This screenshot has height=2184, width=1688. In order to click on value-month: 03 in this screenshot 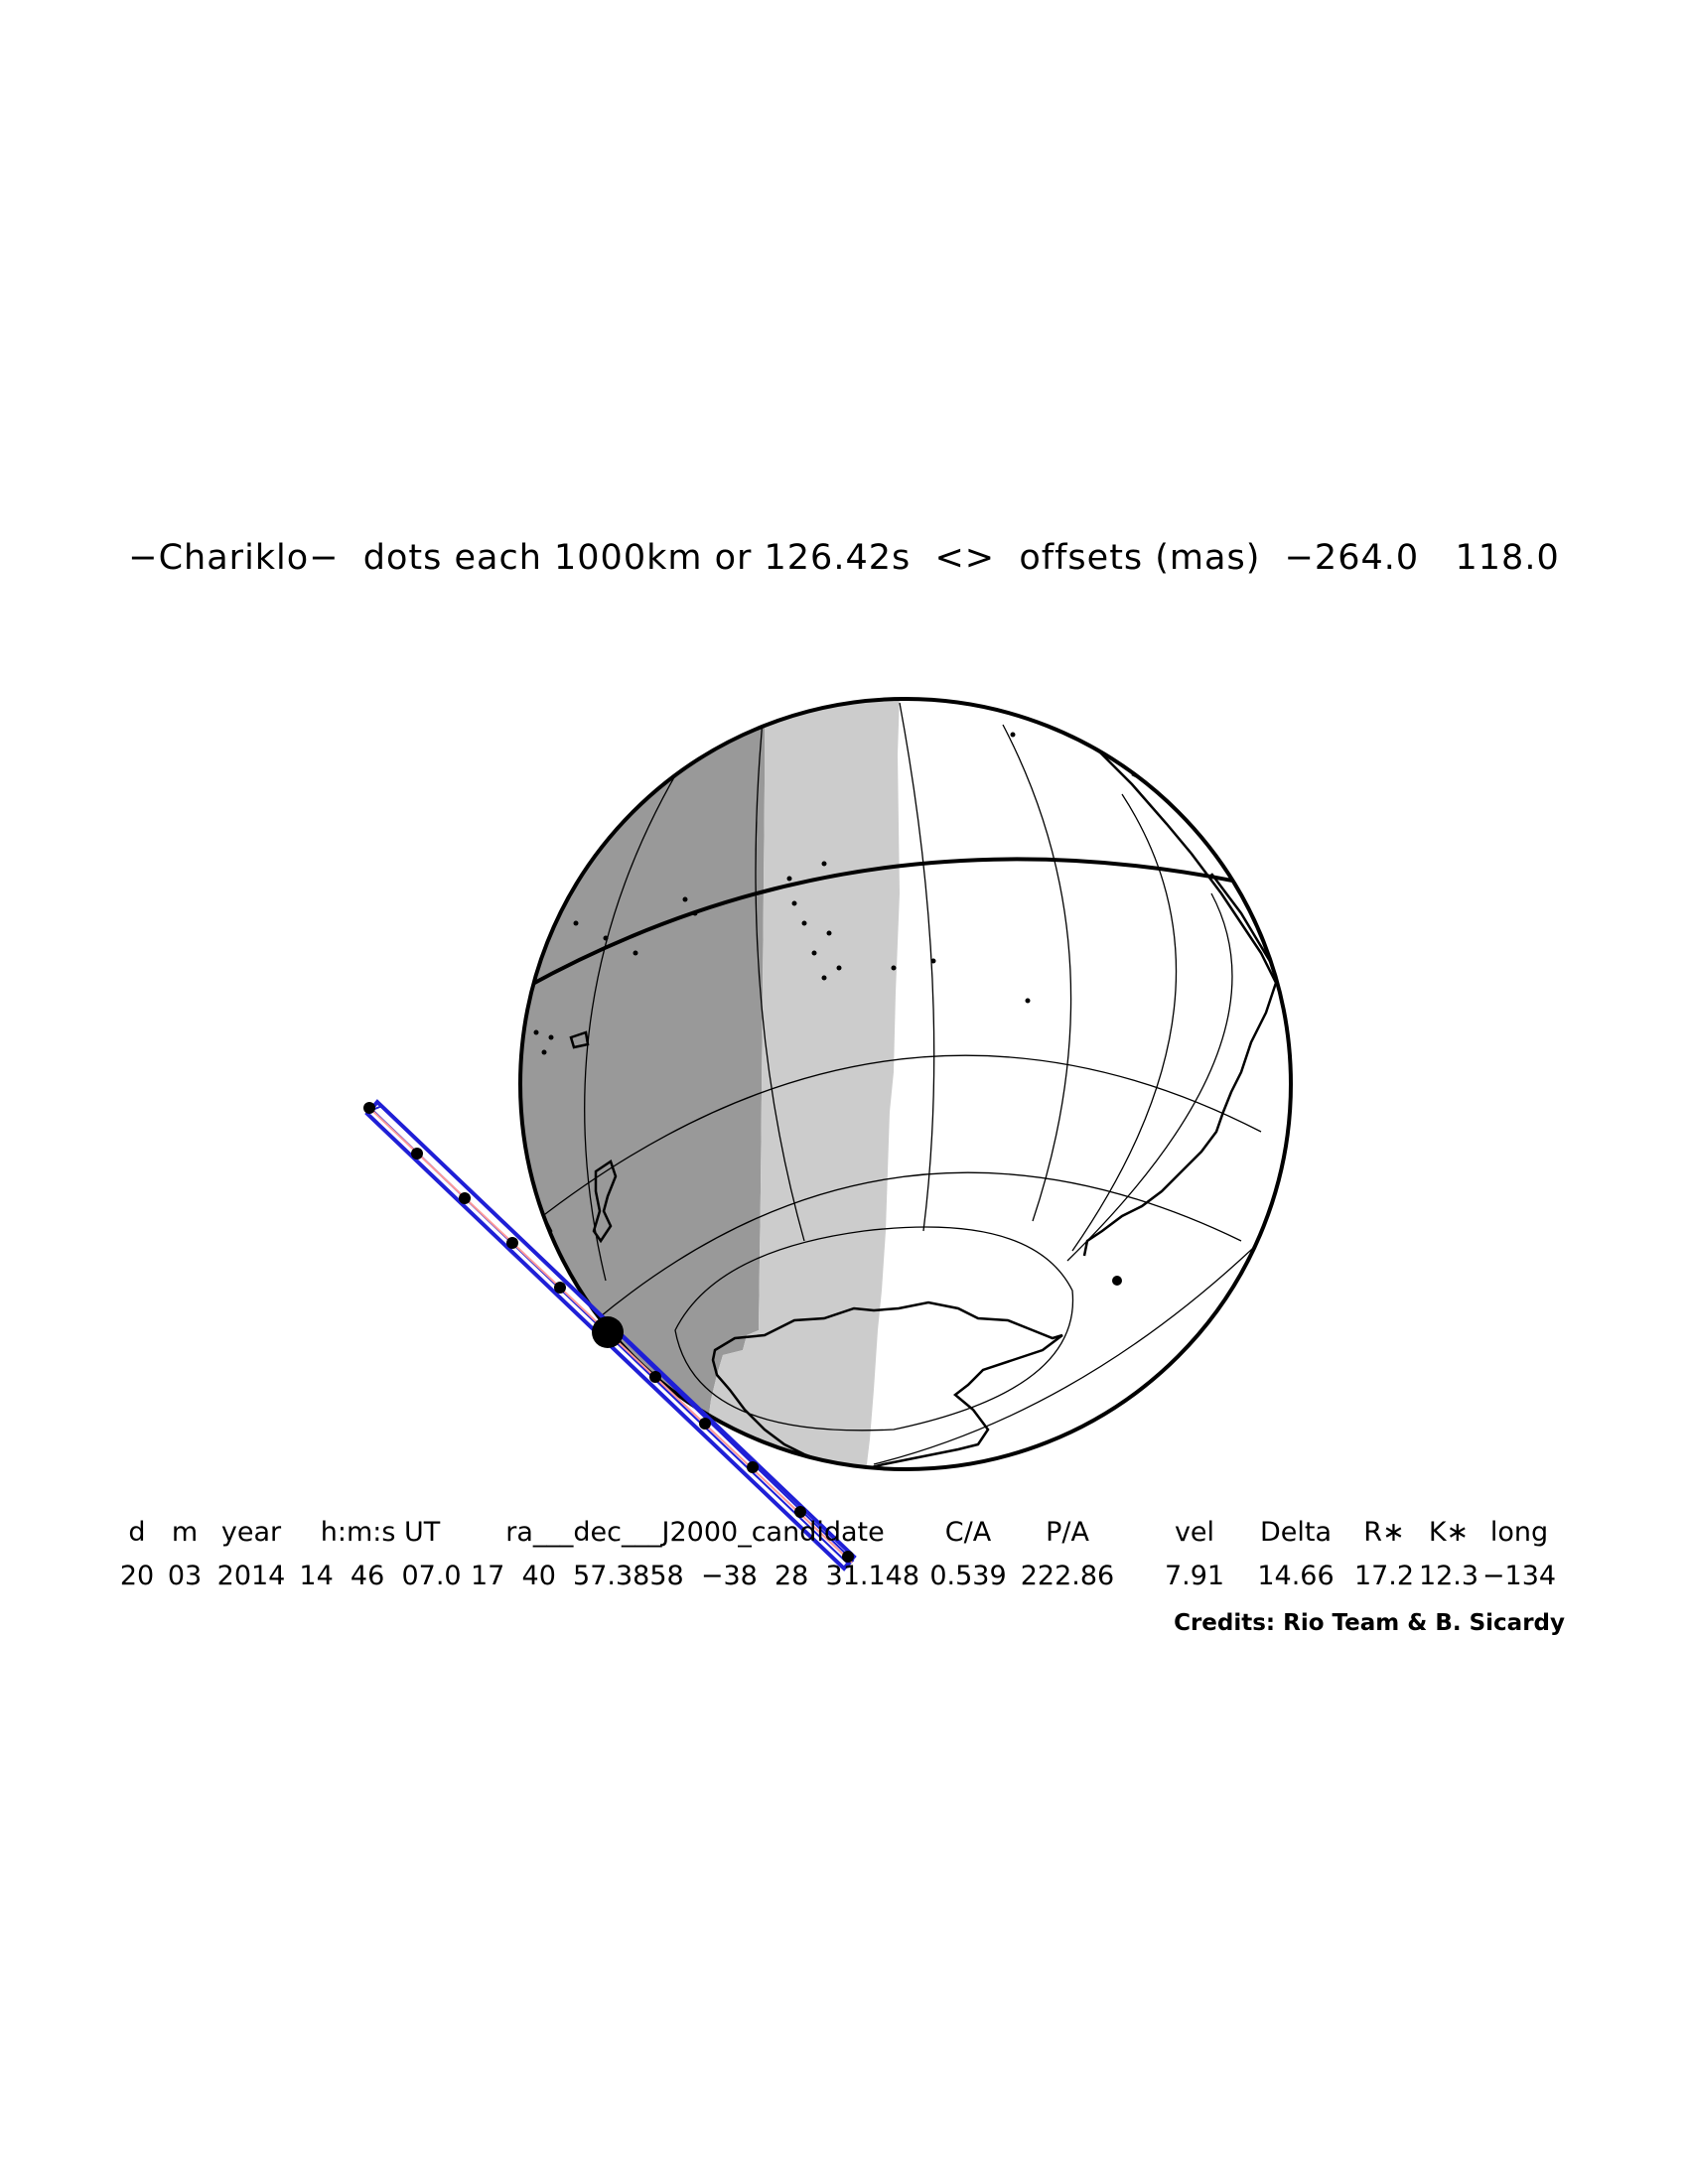, I will do `click(185, 1576)`.